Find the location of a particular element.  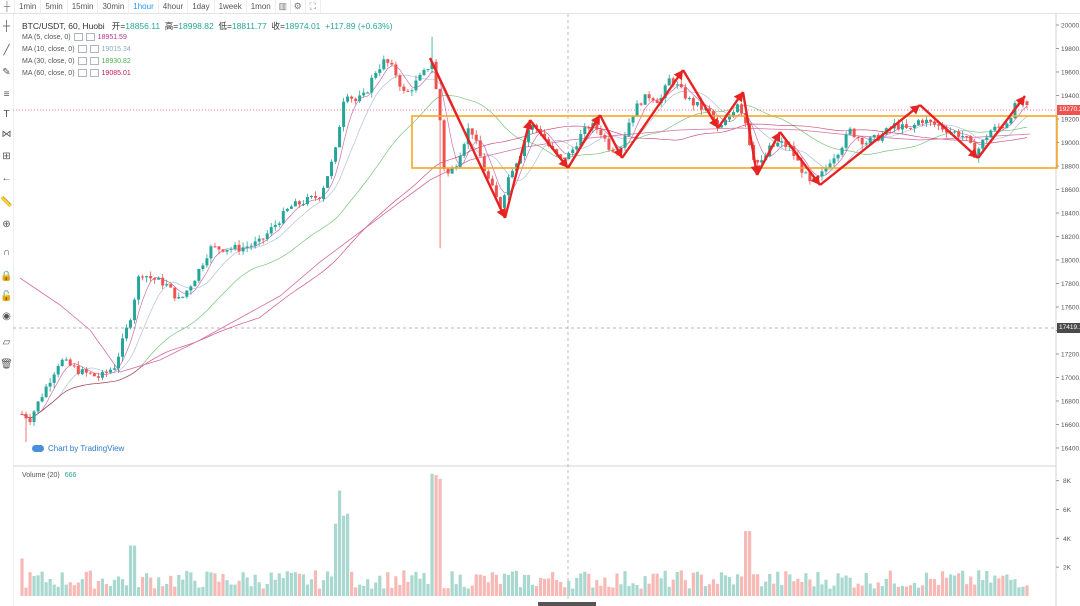

indicator-legend-1: MA (10, close, 0) 19015.34 is located at coordinates (78, 49).